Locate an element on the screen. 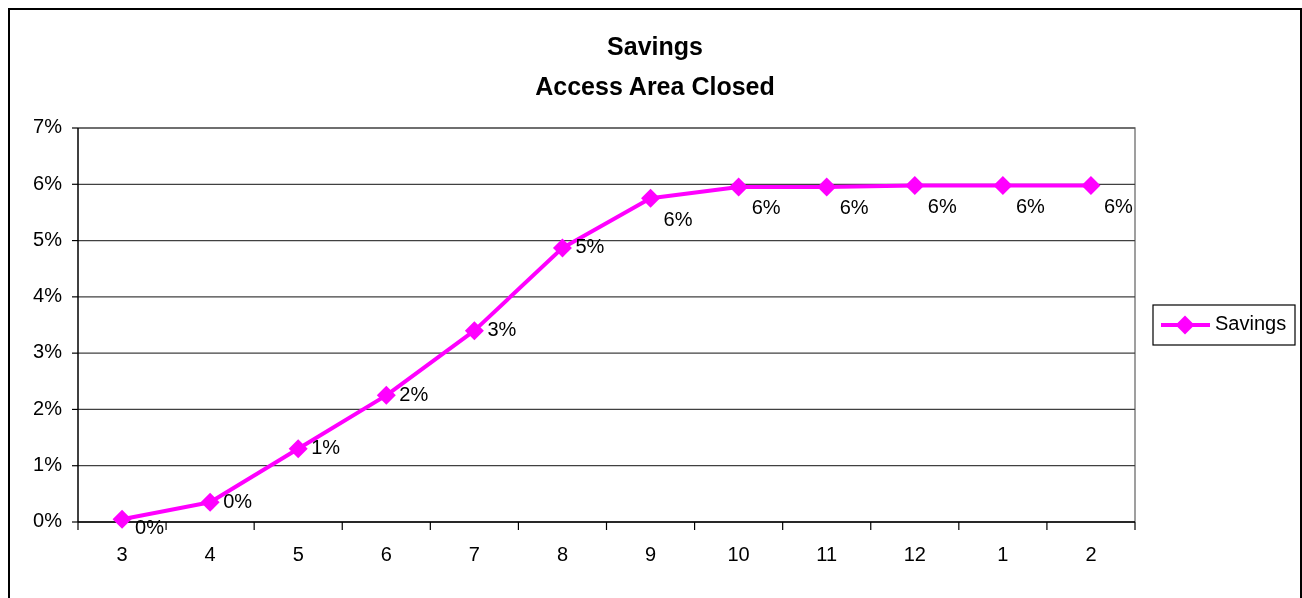 The image size is (1302, 598). x-tick-label: 4 is located at coordinates (210, 554).